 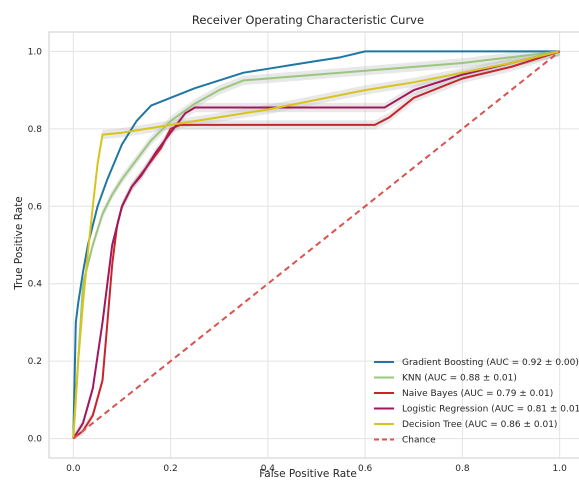 What do you see at coordinates (477, 394) in the screenshot?
I see `legend-label-naive-bayes: Naive Bayes (AUC = 0.79 ± 0.01)` at bounding box center [477, 394].